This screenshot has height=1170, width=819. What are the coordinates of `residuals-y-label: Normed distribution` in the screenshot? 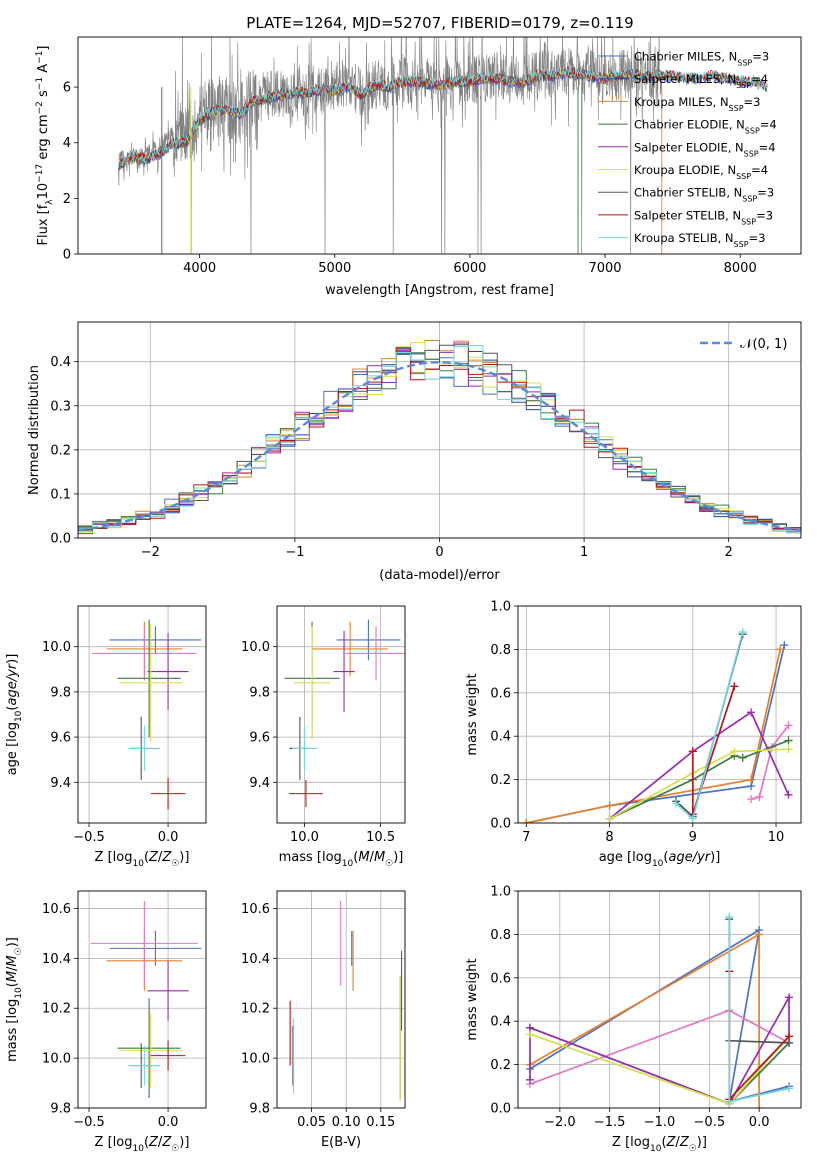 It's located at (34, 430).